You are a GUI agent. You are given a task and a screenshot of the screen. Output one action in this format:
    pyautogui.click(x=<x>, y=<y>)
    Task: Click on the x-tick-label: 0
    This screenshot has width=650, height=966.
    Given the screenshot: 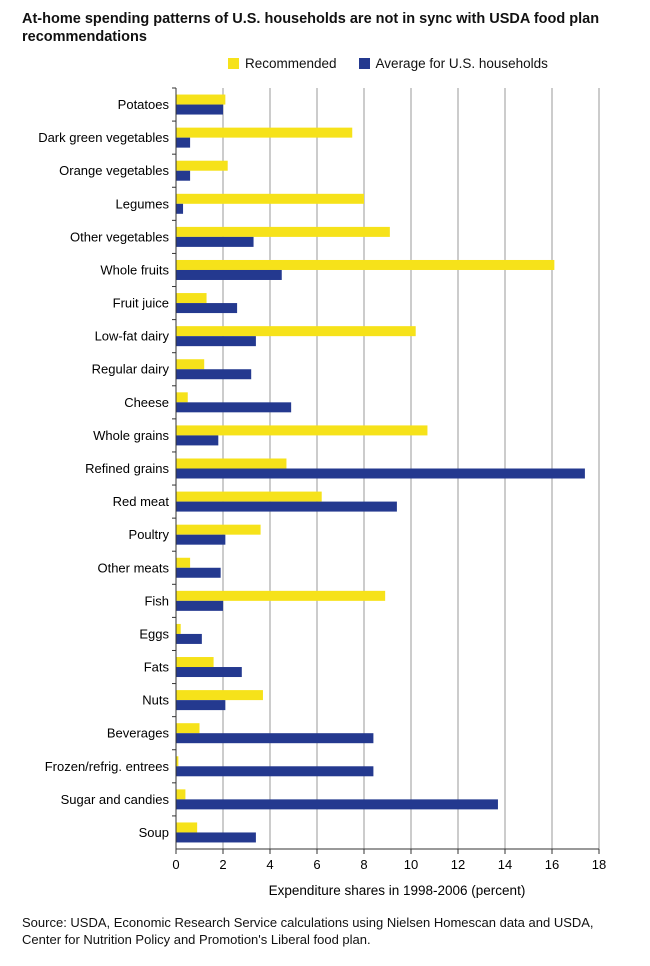 What is the action you would take?
    pyautogui.click(x=175, y=864)
    